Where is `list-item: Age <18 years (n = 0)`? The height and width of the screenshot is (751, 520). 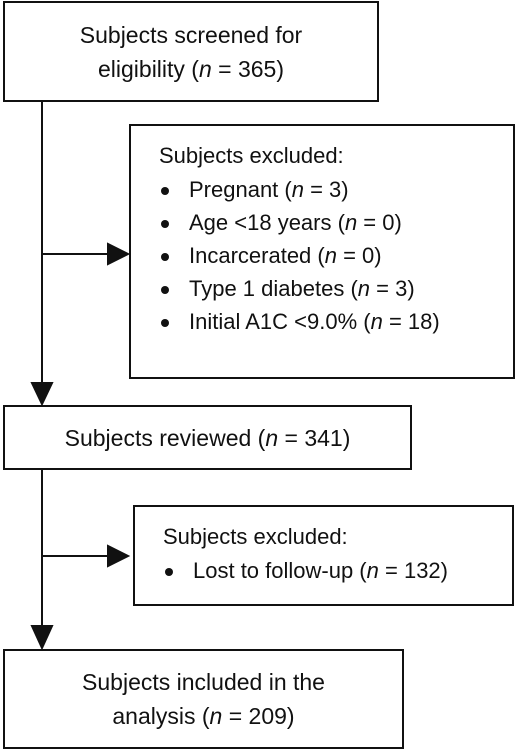
list-item: Age <18 years (n = 0) is located at coordinates (336, 223).